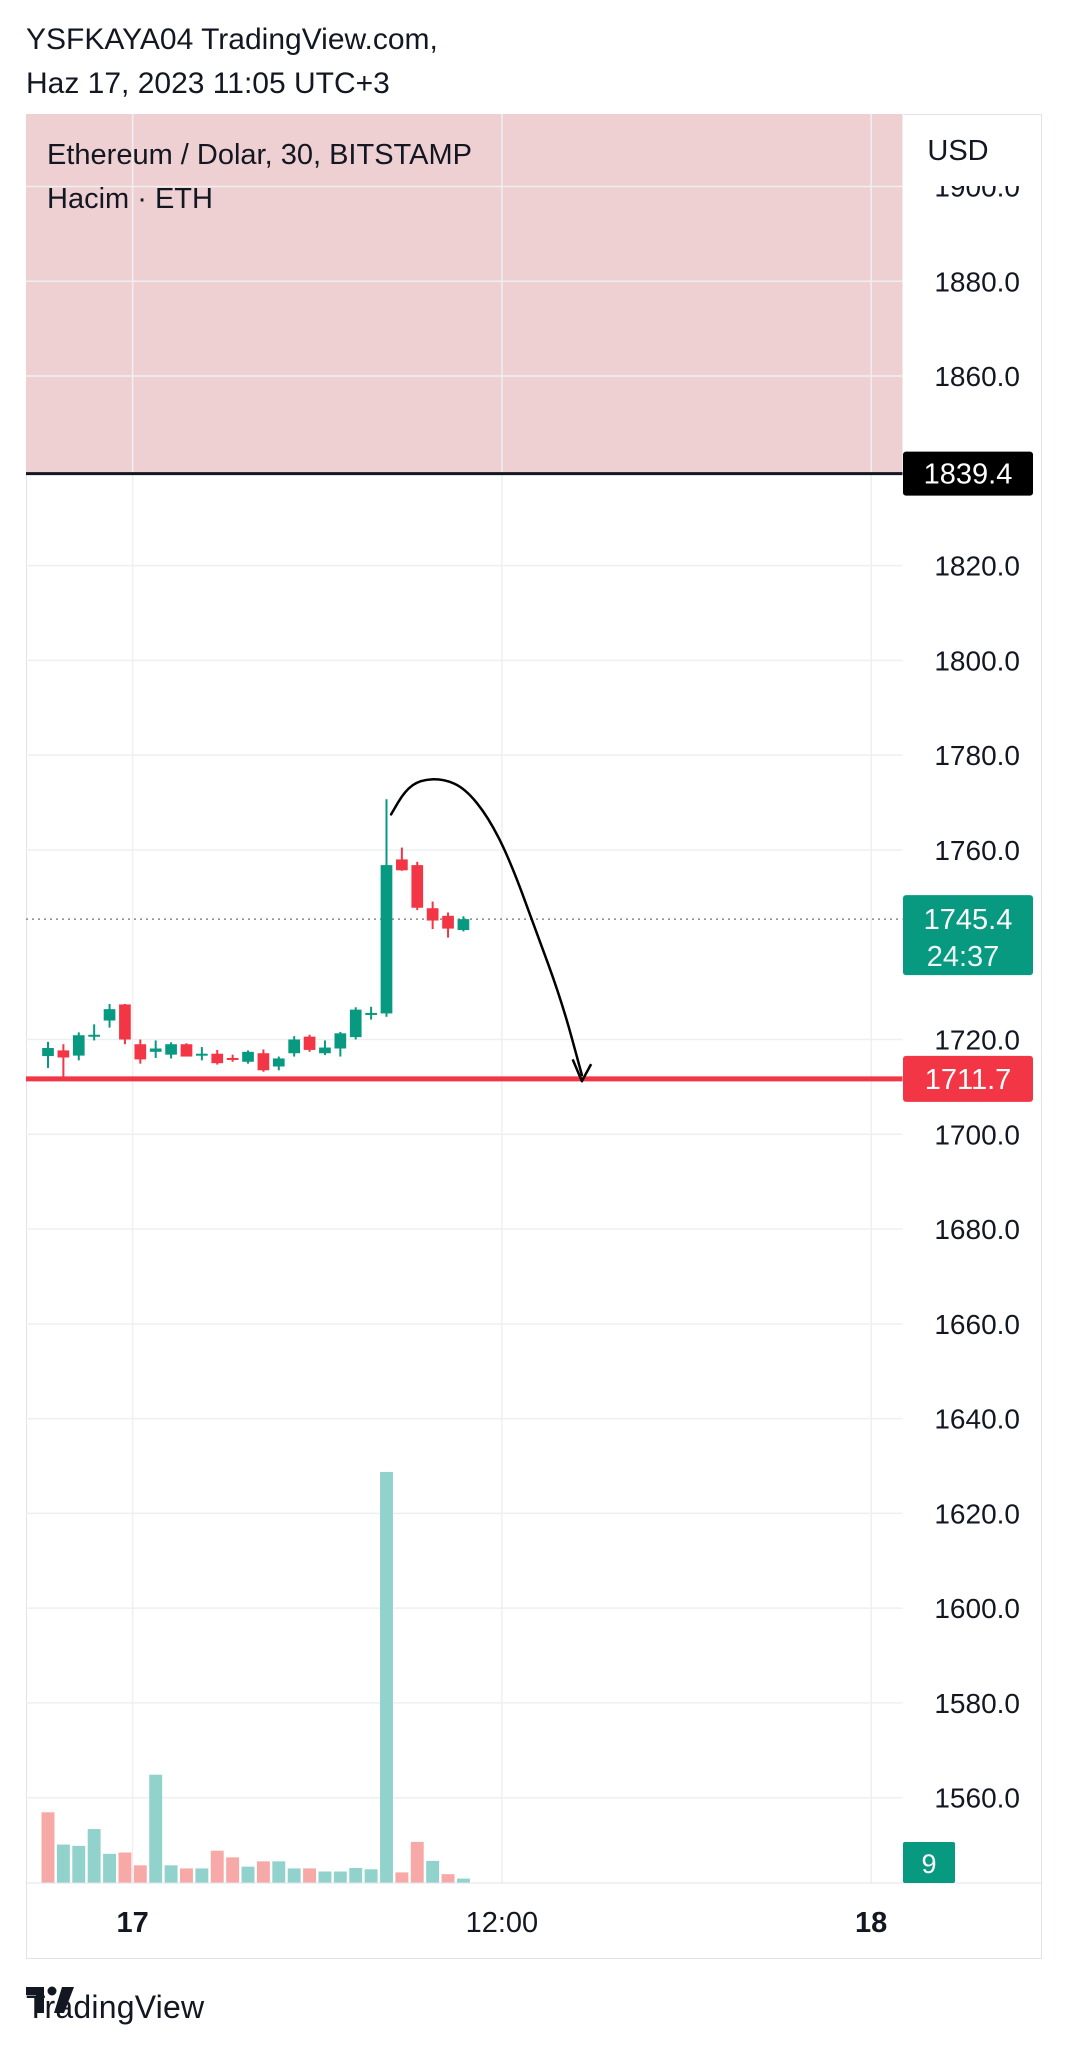 This screenshot has width=1068, height=2048. I want to click on author-line: YSFKAYA04 TradingView.com,, so click(232, 39).